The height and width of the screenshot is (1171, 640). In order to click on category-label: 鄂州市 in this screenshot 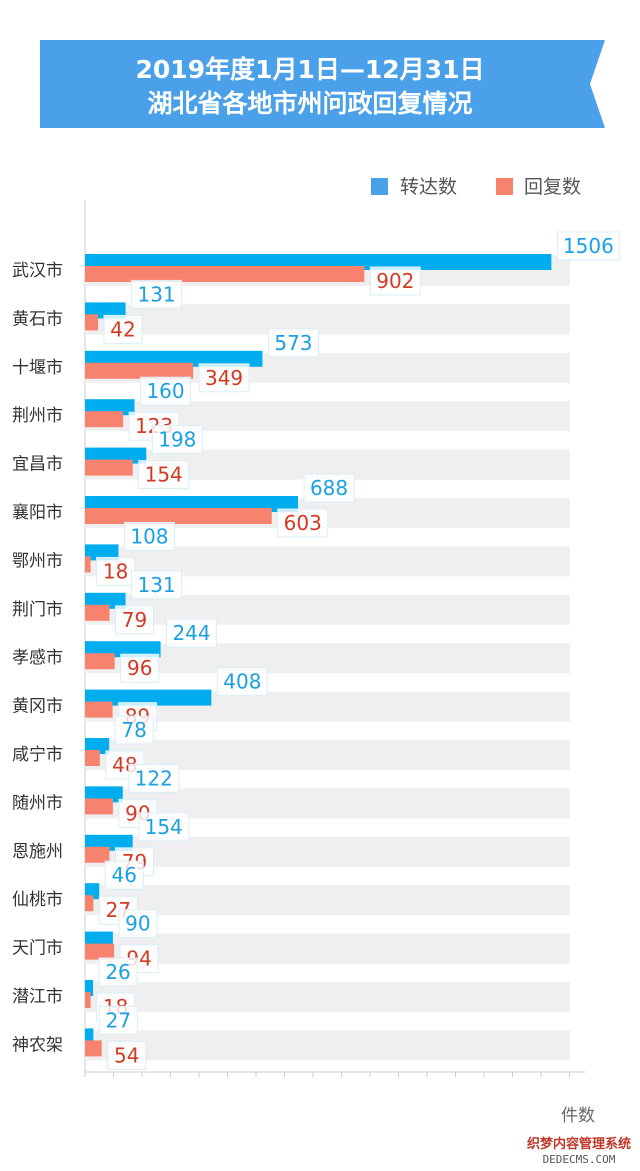, I will do `click(37, 561)`.